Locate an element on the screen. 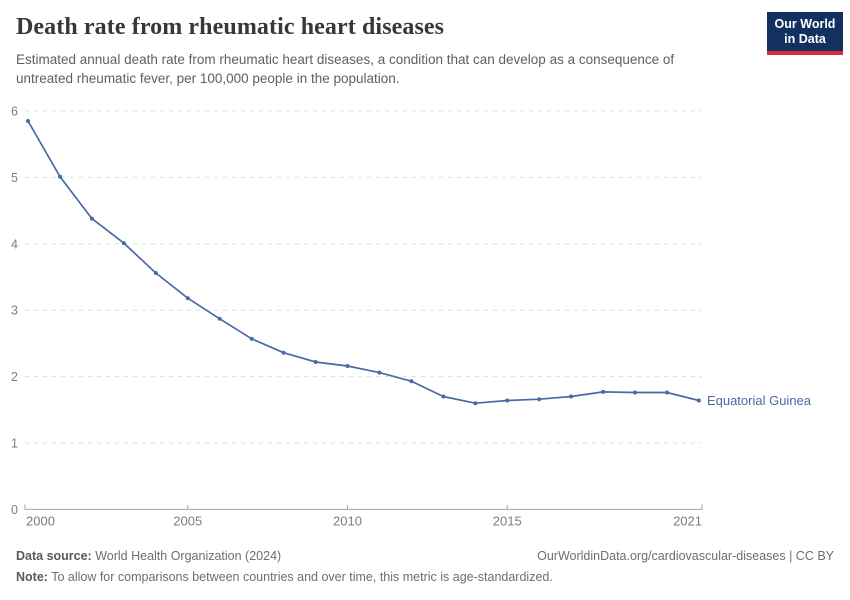 Image resolution: width=850 pixels, height=600 pixels. x-axis-line is located at coordinates (363, 507).